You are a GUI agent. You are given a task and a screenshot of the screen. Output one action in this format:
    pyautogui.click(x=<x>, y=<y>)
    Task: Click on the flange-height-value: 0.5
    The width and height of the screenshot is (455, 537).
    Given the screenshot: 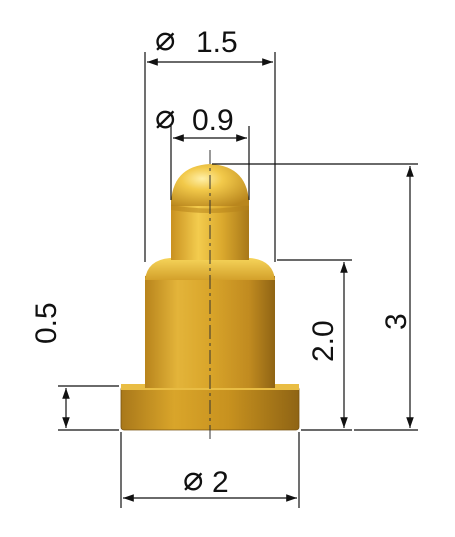 What is the action you would take?
    pyautogui.click(x=46, y=323)
    